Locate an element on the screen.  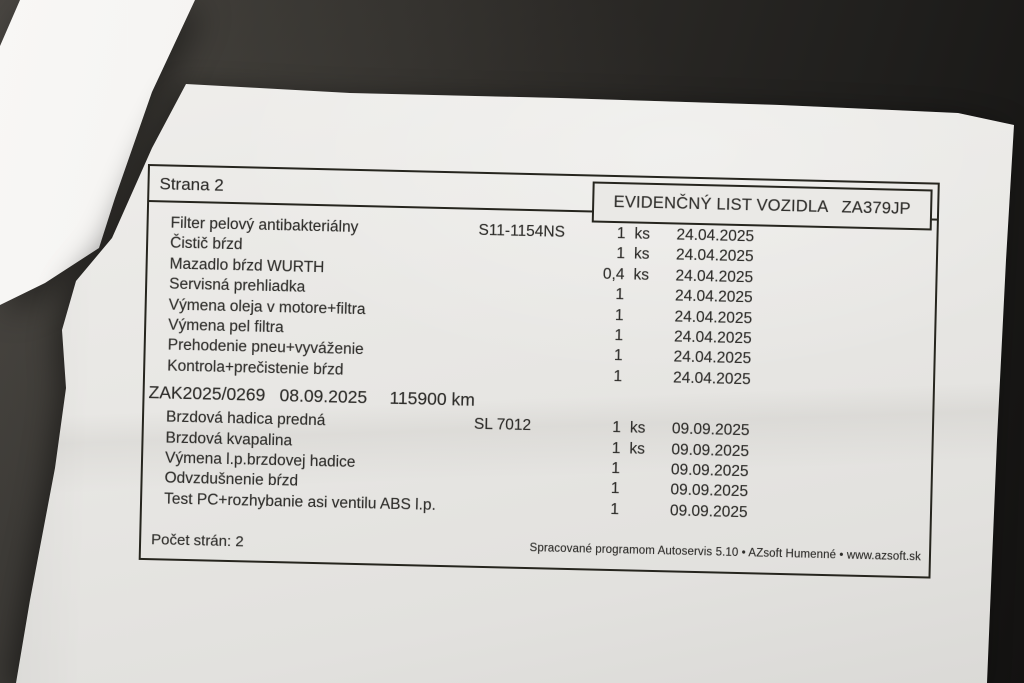
item-name: Čistič bŕzd is located at coordinates (206, 244).